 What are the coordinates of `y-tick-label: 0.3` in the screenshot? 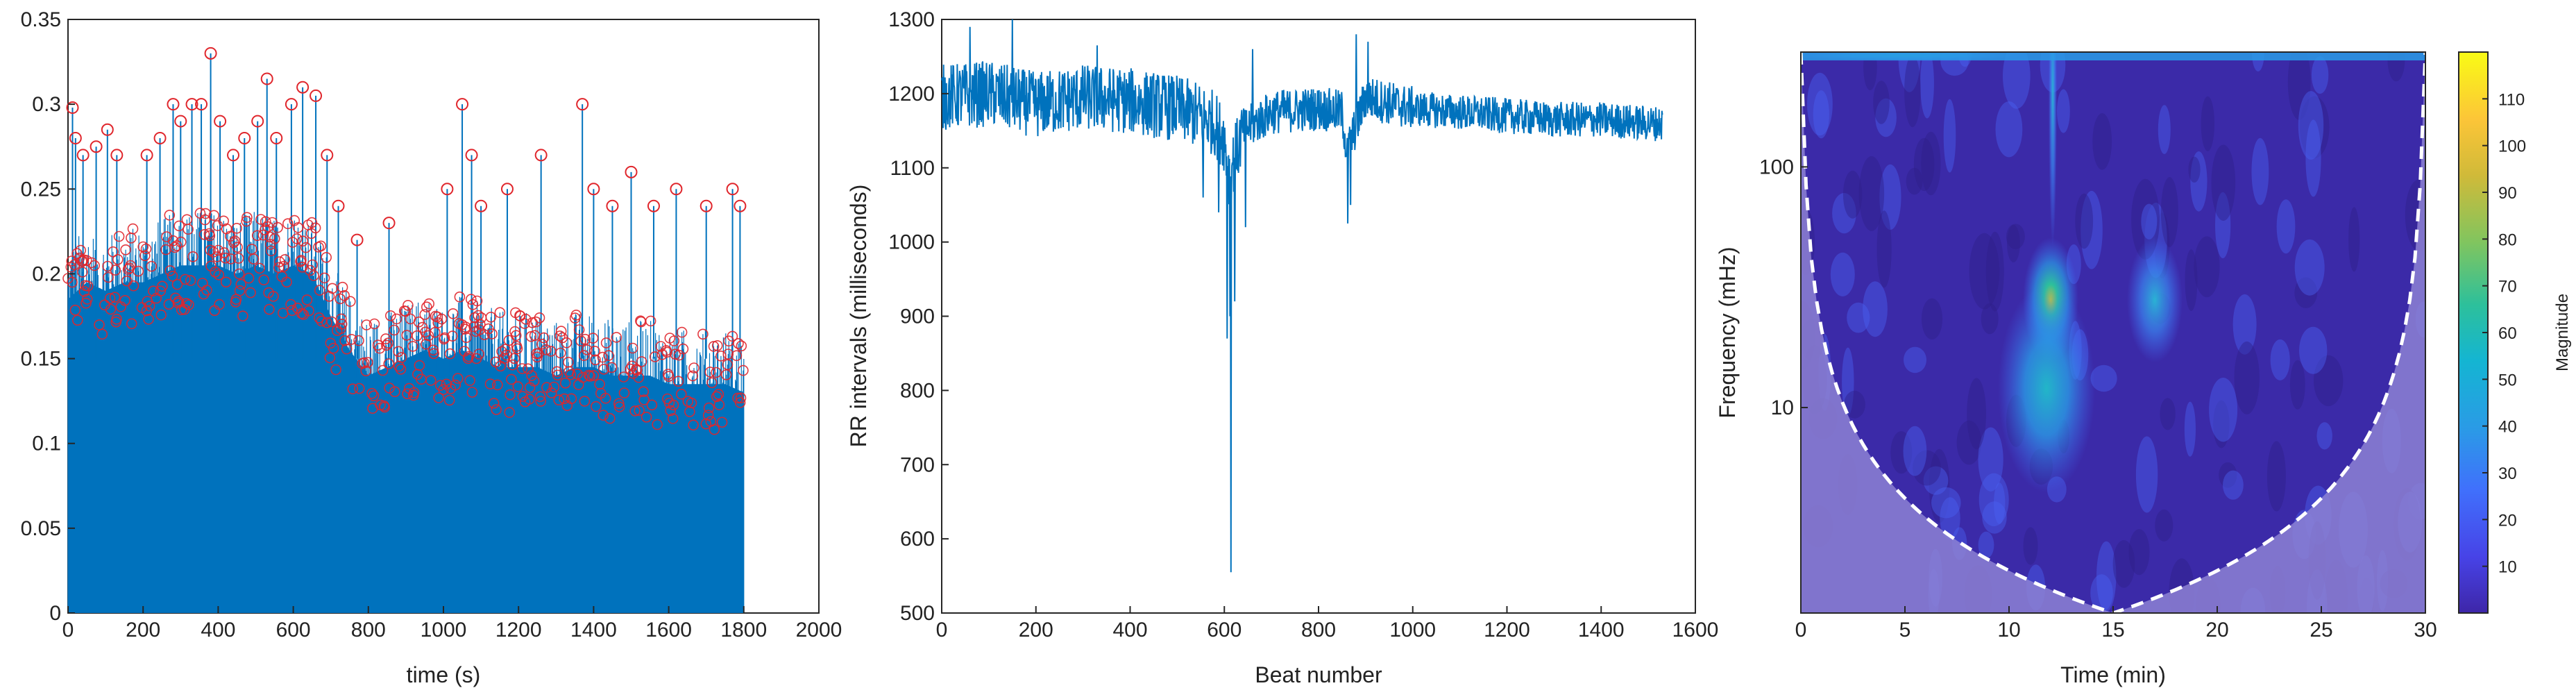 It's located at (46, 104).